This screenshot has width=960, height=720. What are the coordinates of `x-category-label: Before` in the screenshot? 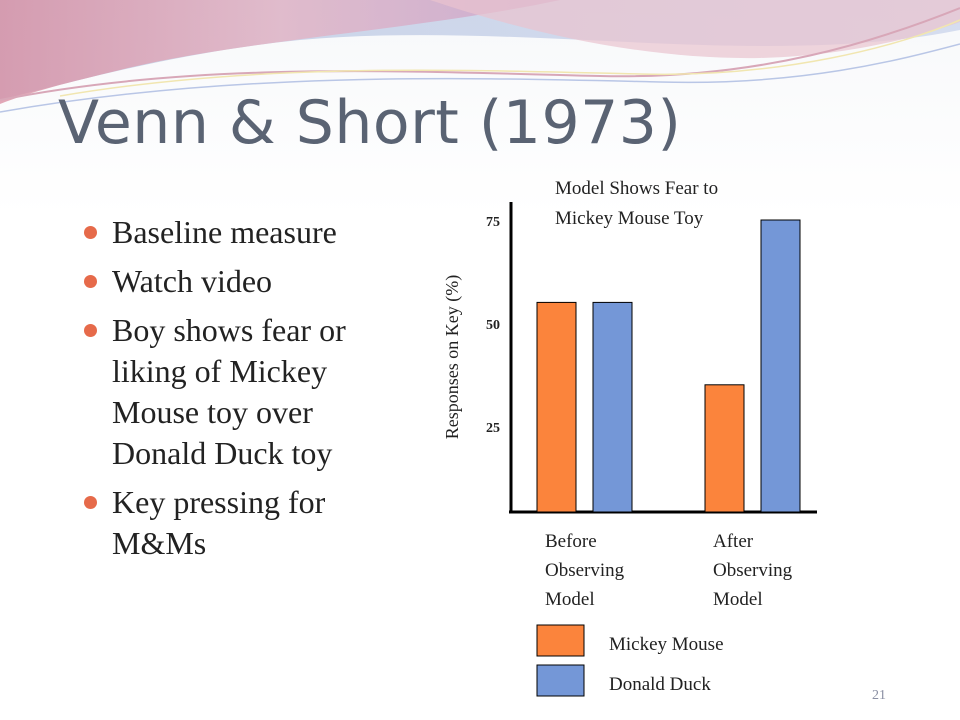 It's located at (571, 541).